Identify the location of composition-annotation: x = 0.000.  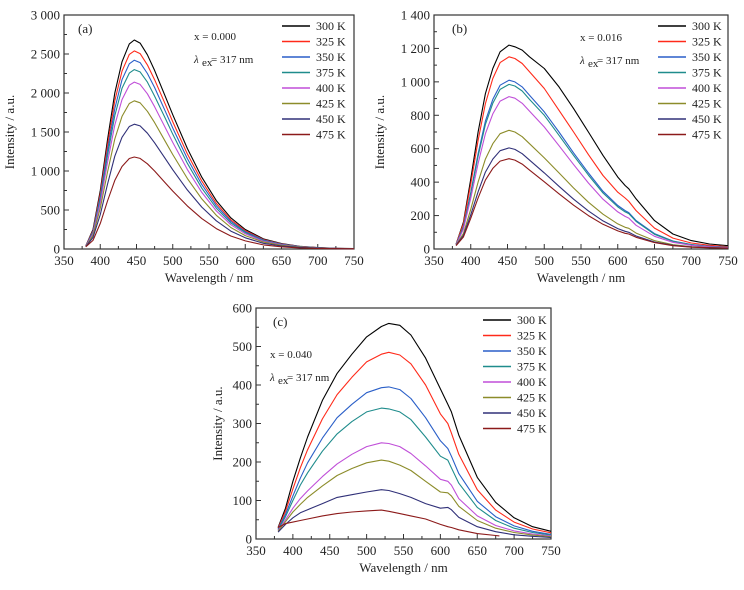
(215, 37).